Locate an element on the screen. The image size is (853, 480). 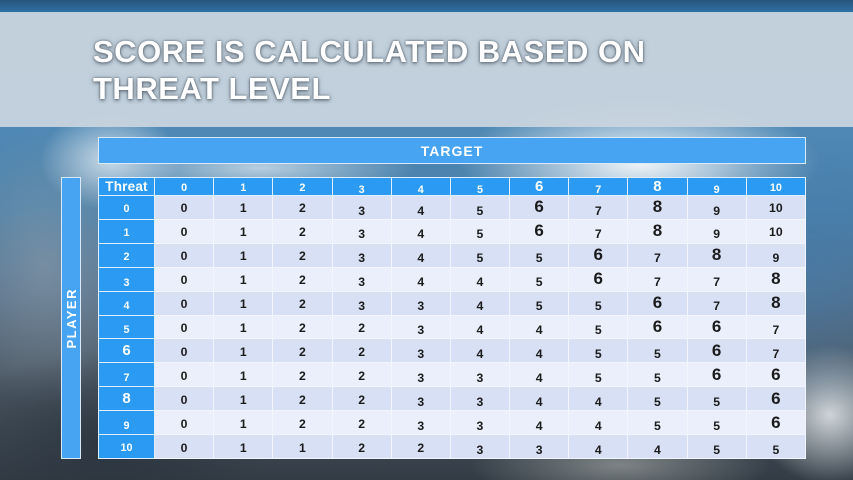
digit: 6 is located at coordinates (716, 326).